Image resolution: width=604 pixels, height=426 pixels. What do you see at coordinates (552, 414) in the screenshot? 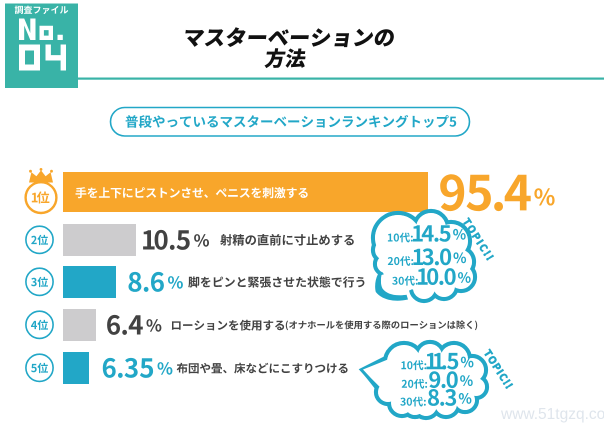
I see `svg-text: www.51tgzq.com` at bounding box center [552, 414].